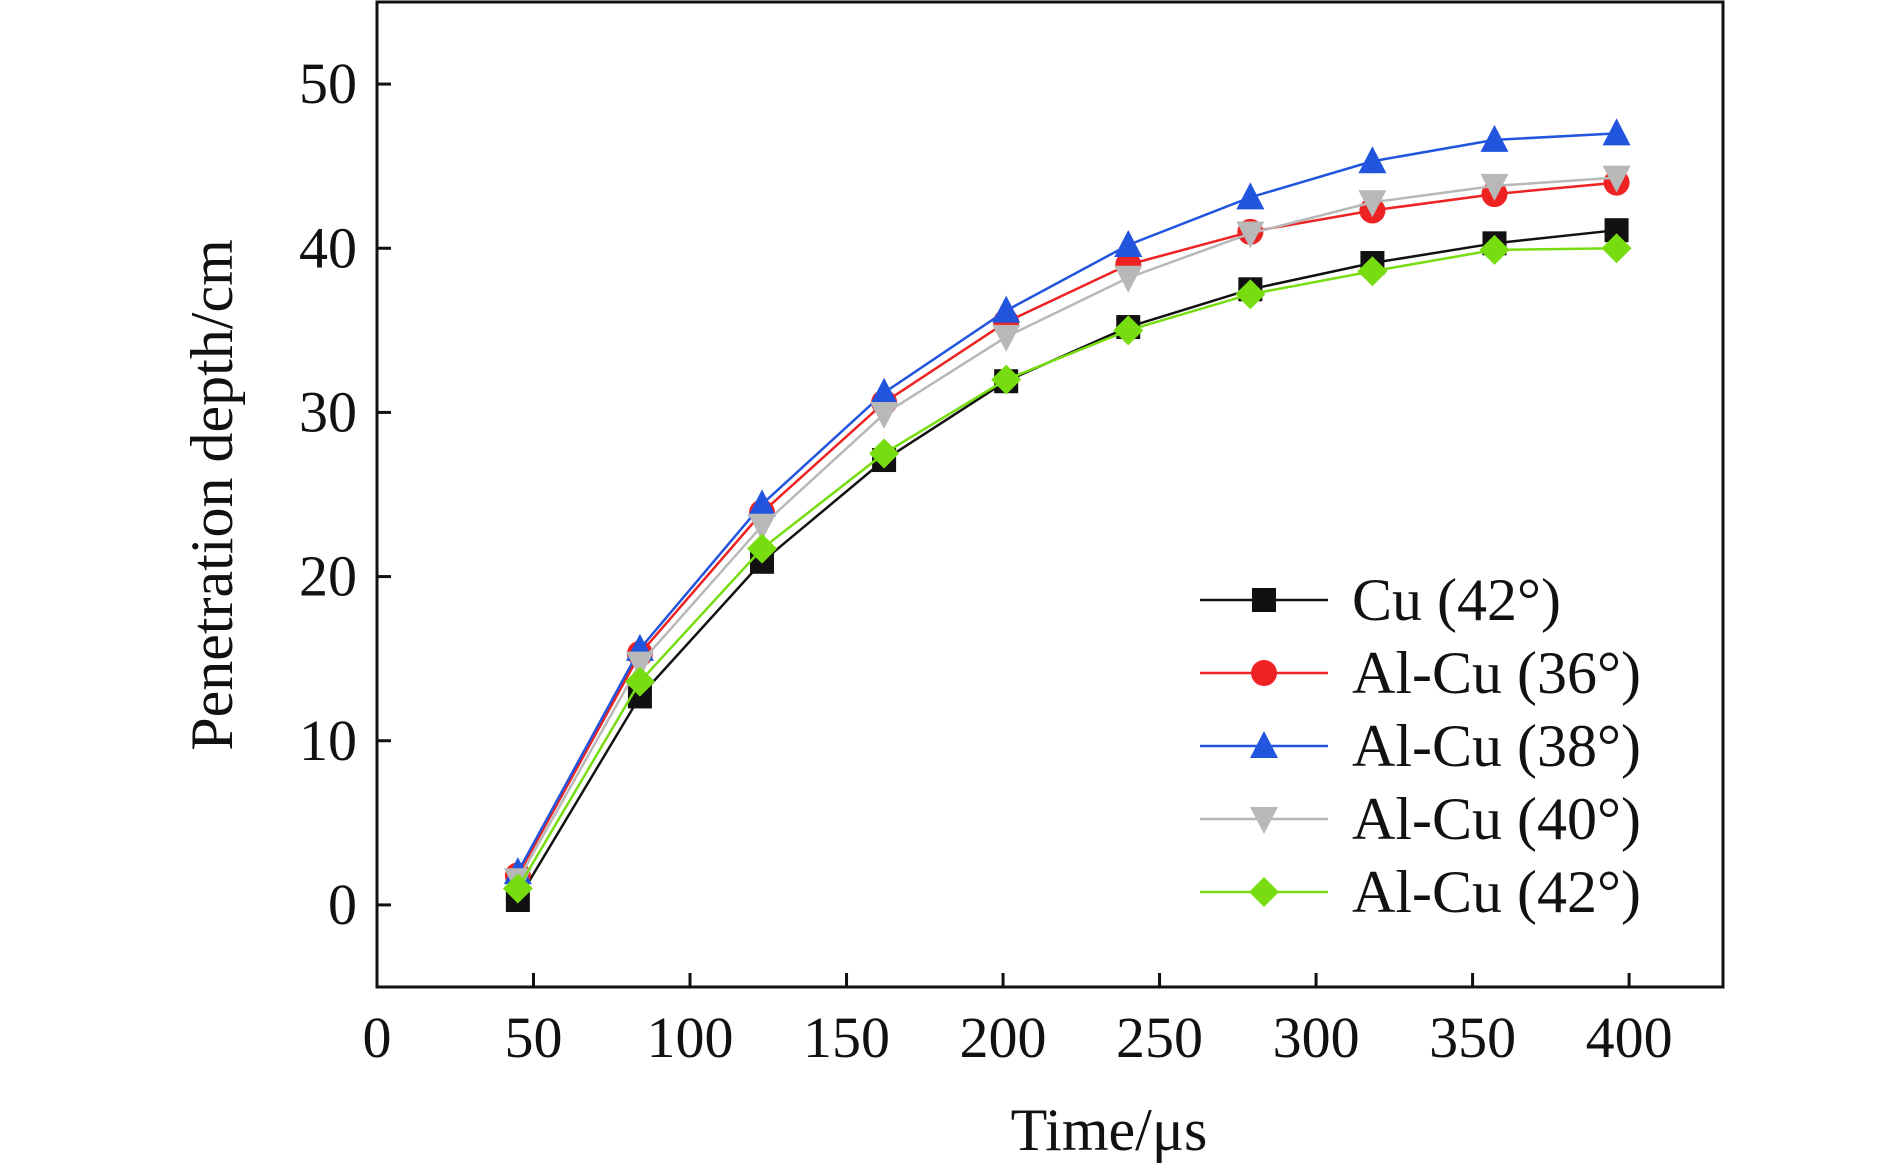 The height and width of the screenshot is (1168, 1890). Describe the element at coordinates (328, 740) in the screenshot. I see `y-tick-label: 10` at that location.